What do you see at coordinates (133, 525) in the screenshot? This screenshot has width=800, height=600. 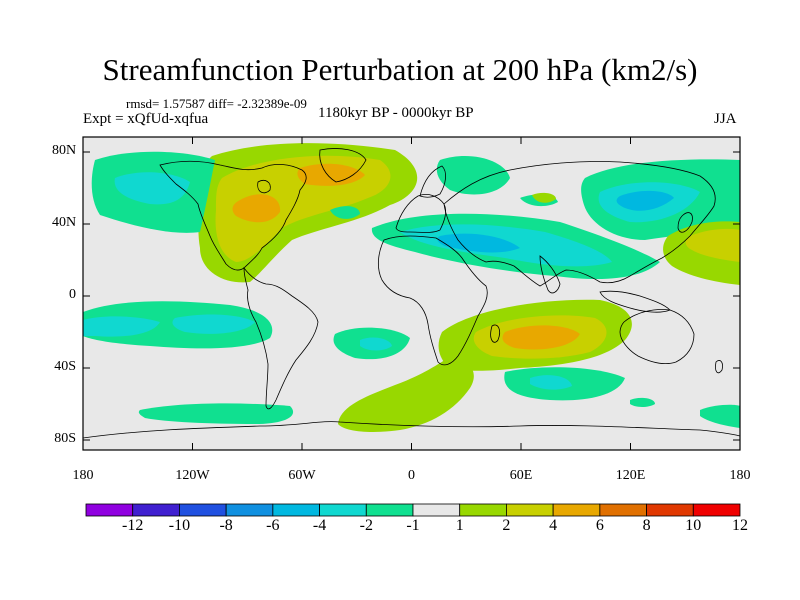 I see `colorbar-label: -12` at bounding box center [133, 525].